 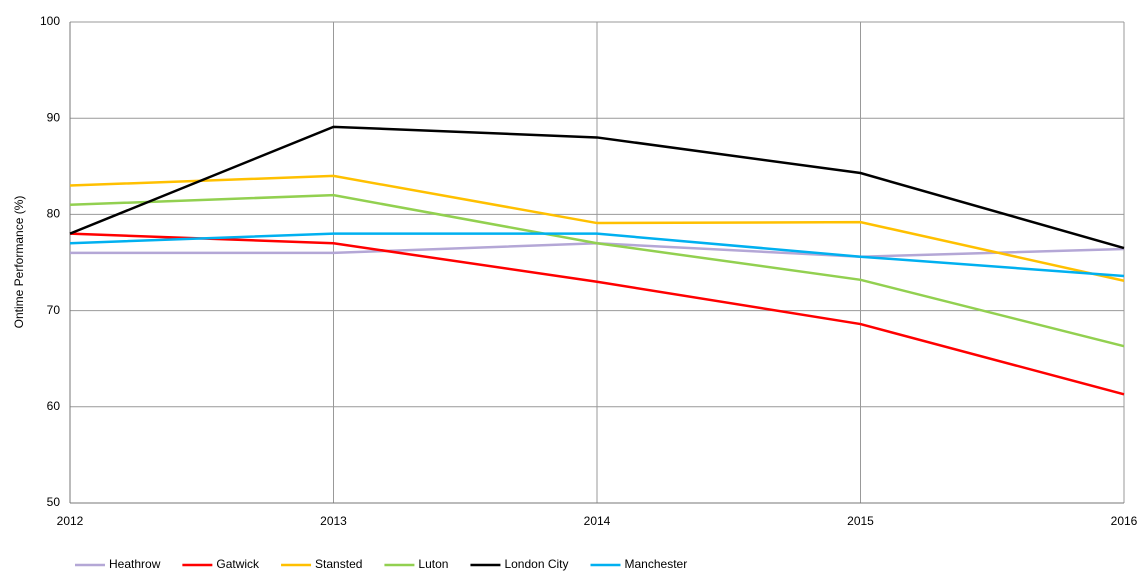 What do you see at coordinates (1124, 521) in the screenshot?
I see `x-tick-label: 2016` at bounding box center [1124, 521].